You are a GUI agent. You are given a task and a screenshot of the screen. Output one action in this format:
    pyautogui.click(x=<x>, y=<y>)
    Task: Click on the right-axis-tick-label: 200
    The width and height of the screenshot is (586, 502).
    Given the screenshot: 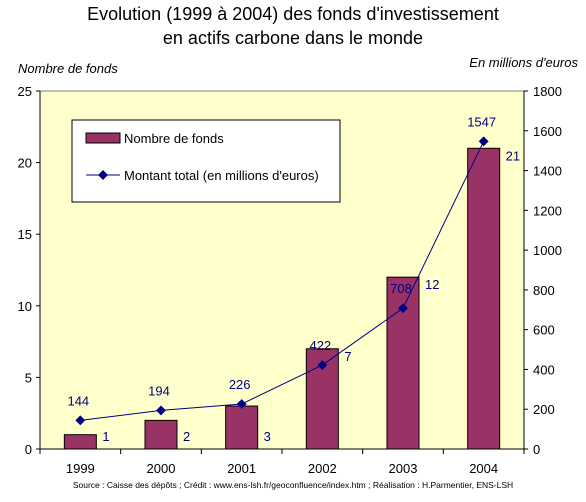 What is the action you would take?
    pyautogui.click(x=544, y=409)
    